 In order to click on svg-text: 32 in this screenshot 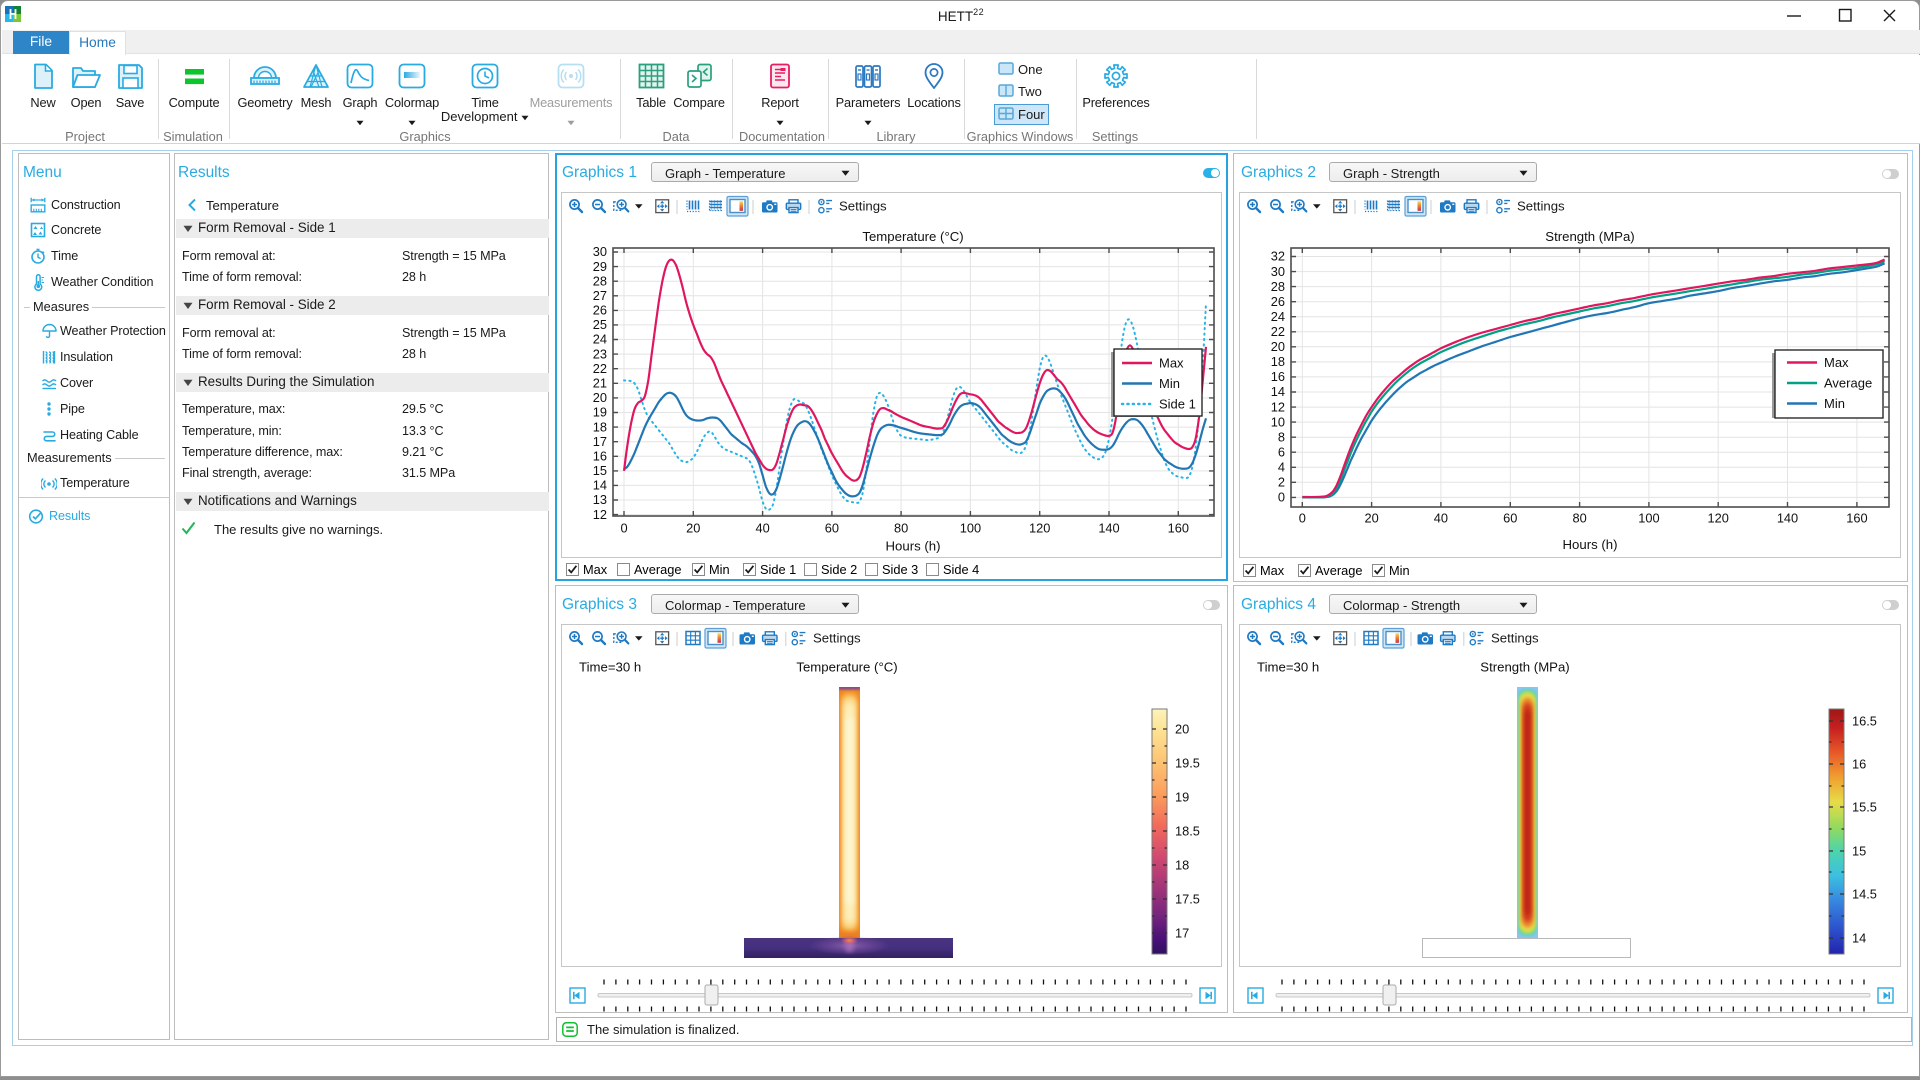, I will do `click(1278, 256)`.